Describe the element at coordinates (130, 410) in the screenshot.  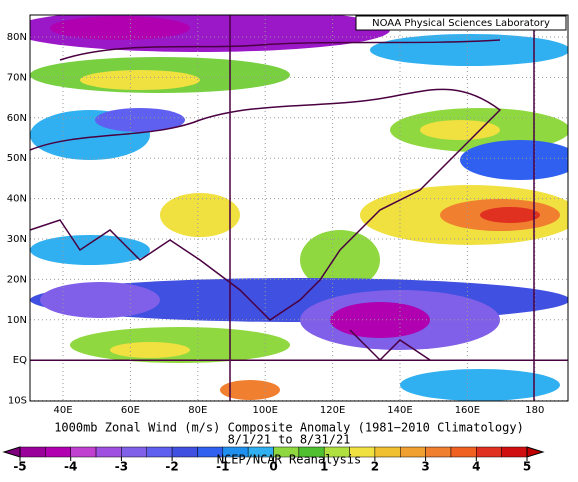
I see `lon-label: 60E` at that location.